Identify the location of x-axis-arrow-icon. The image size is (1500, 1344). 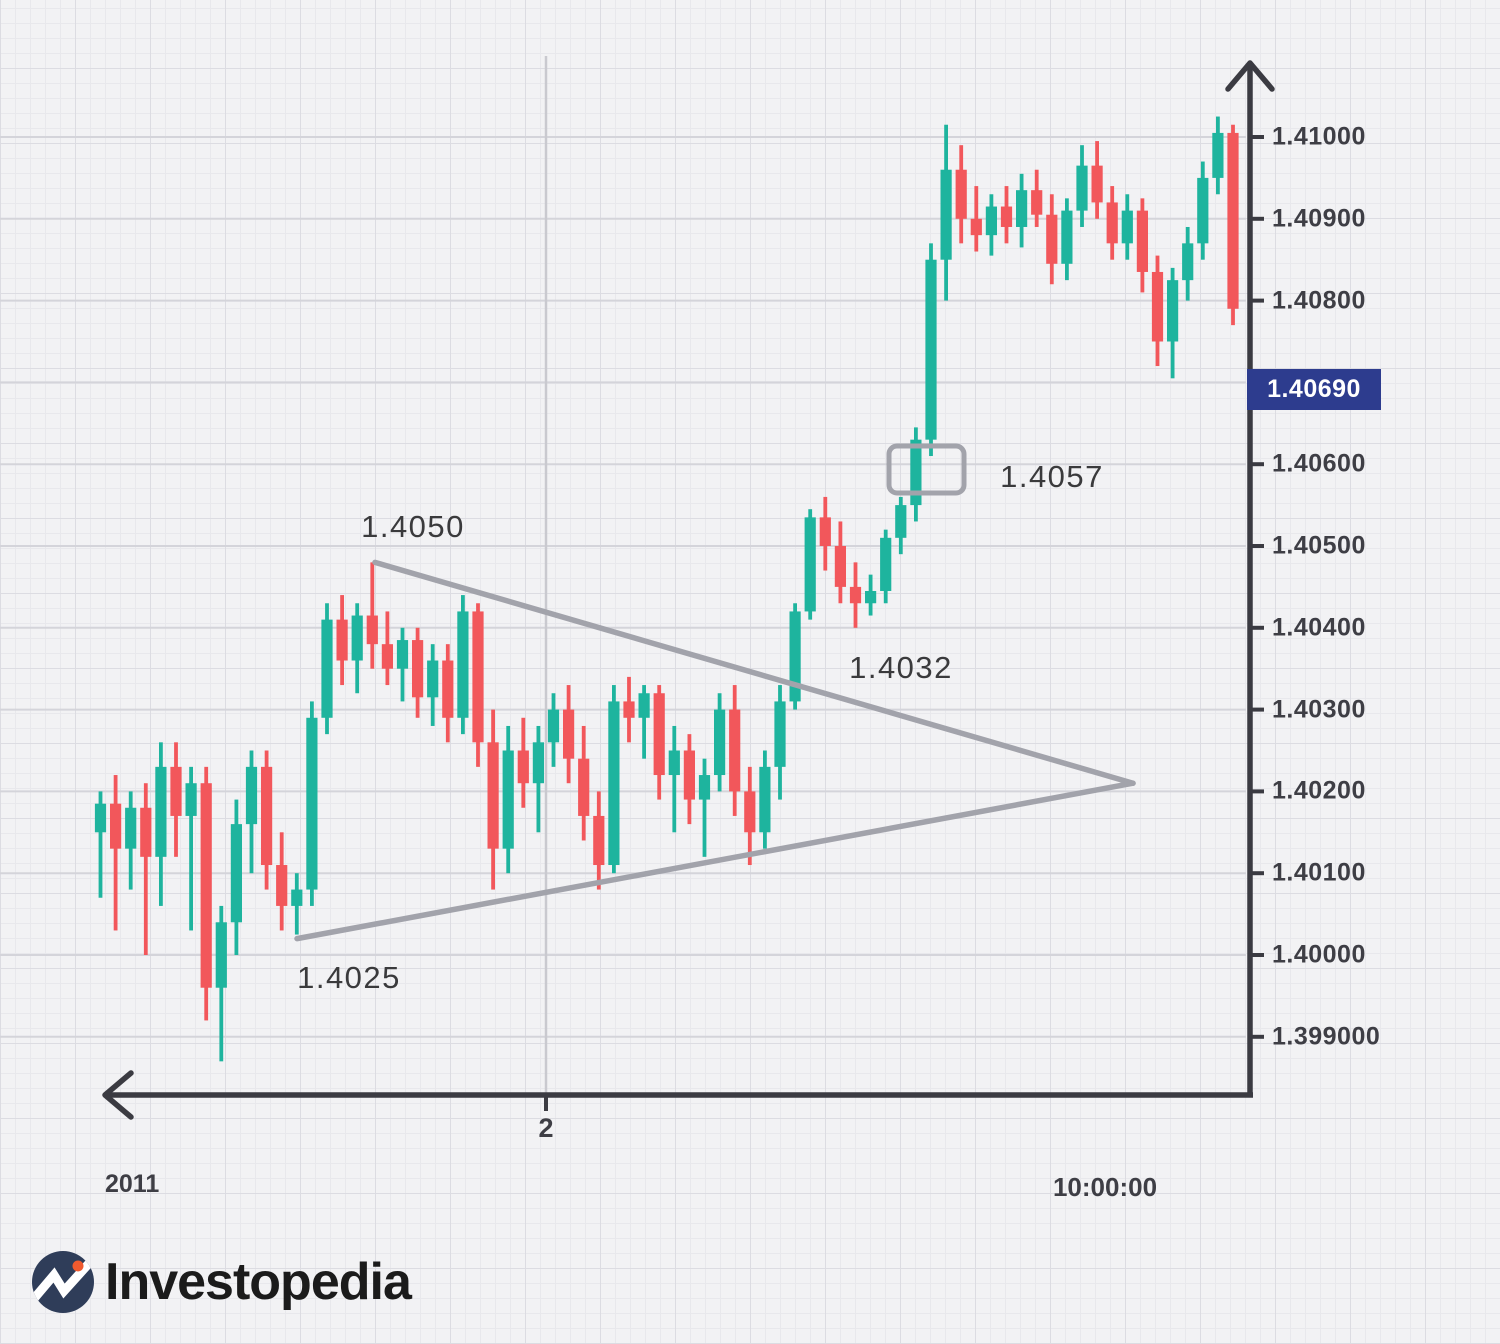
(118, 1095).